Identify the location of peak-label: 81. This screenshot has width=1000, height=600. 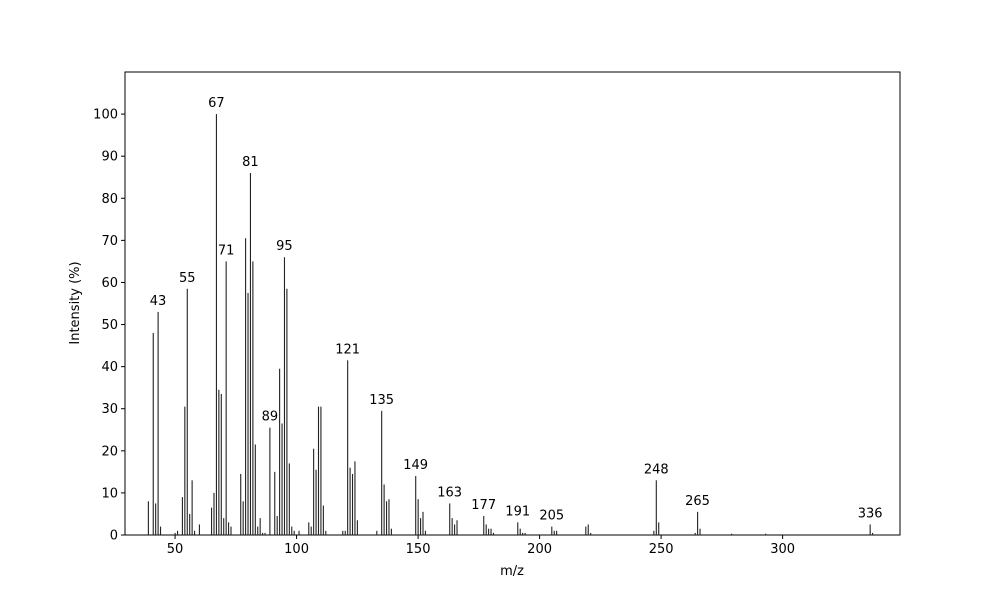
(250, 162).